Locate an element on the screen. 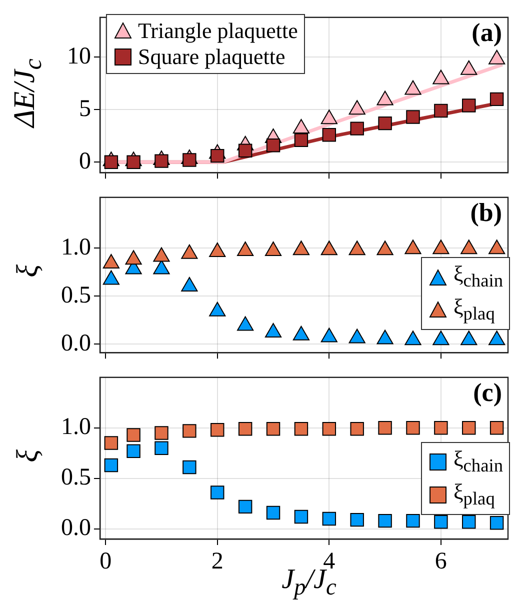 The width and height of the screenshot is (518, 605). legend-label: Square plaquette is located at coordinates (212, 57).